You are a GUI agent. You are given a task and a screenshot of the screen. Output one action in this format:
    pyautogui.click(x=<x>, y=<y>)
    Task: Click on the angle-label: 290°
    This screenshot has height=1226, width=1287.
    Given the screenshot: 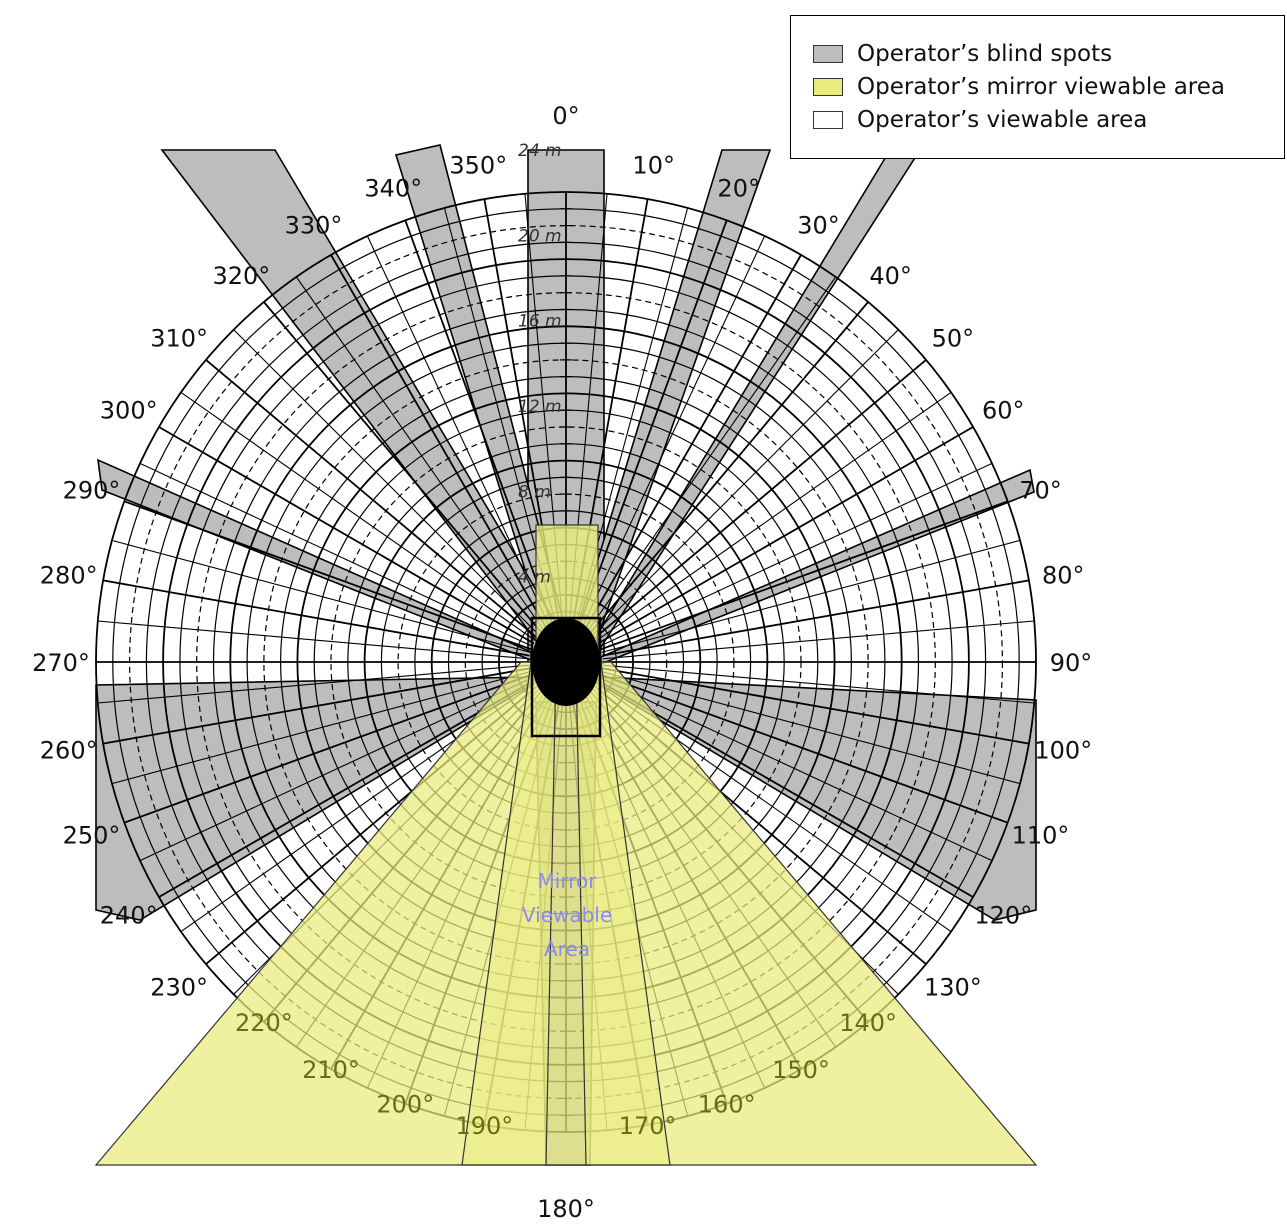 What is the action you would take?
    pyautogui.click(x=92, y=490)
    